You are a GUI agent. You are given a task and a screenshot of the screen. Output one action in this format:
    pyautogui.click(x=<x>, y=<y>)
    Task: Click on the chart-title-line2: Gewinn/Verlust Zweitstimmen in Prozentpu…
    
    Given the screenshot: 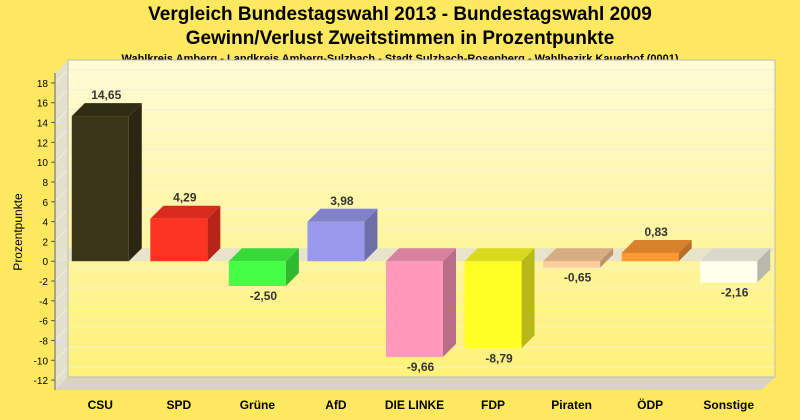 What is the action you would take?
    pyautogui.click(x=400, y=38)
    